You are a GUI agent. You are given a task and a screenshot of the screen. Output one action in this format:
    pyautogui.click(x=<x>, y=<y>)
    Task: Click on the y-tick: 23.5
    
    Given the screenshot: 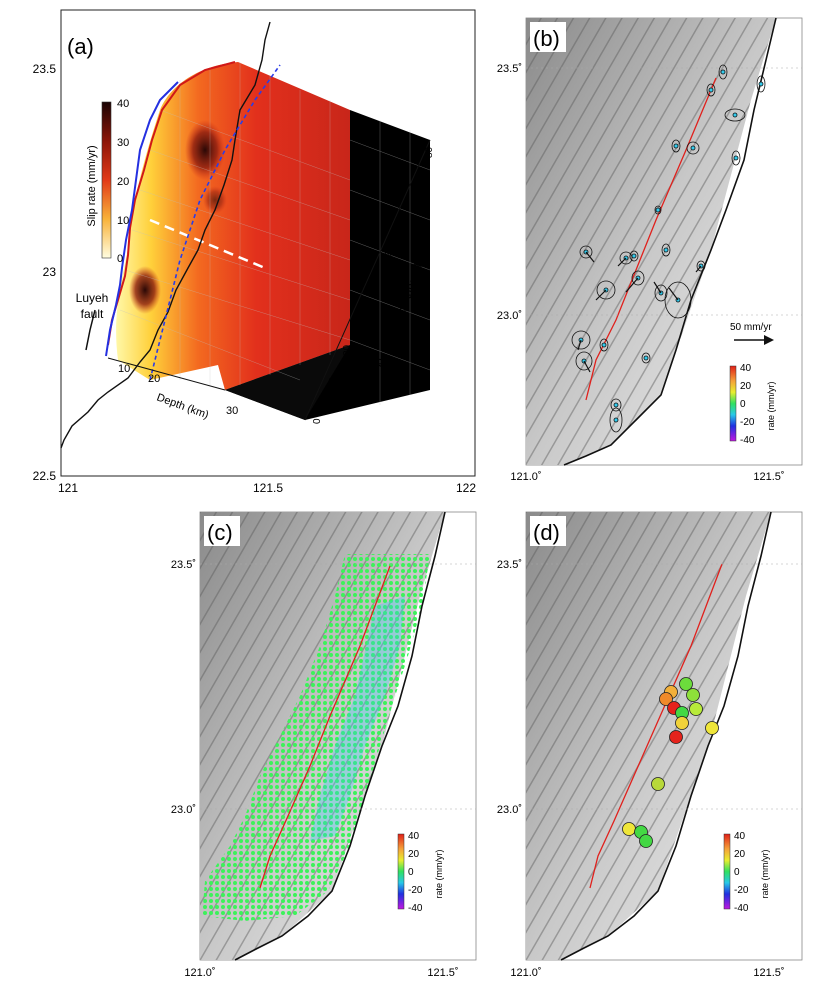 What is the action you would take?
    pyautogui.click(x=45, y=69)
    